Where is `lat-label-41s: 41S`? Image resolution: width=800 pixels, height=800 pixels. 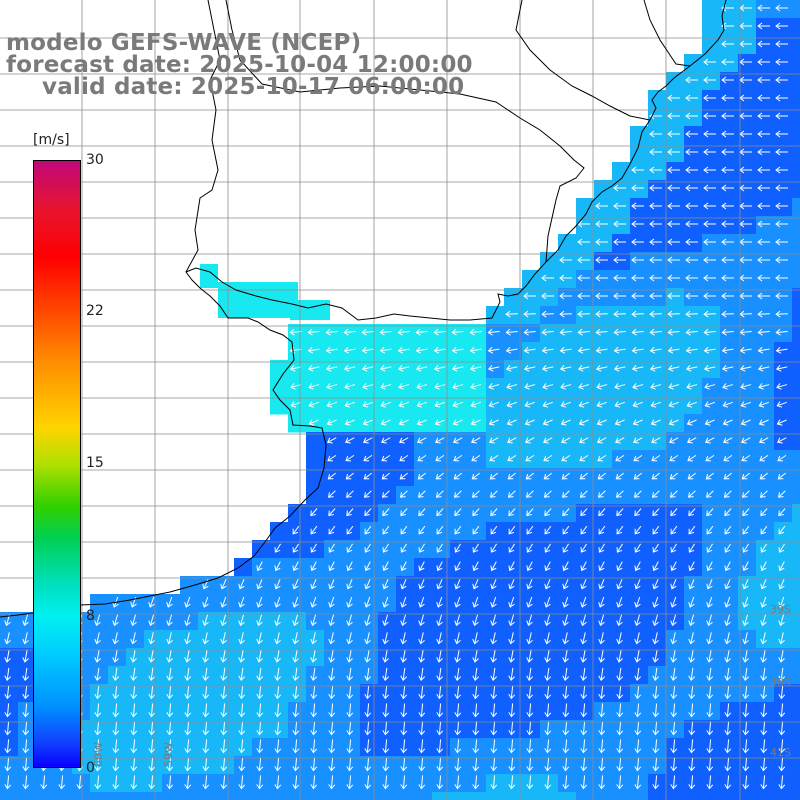
lat-label-41s: 41S is located at coordinates (780, 752).